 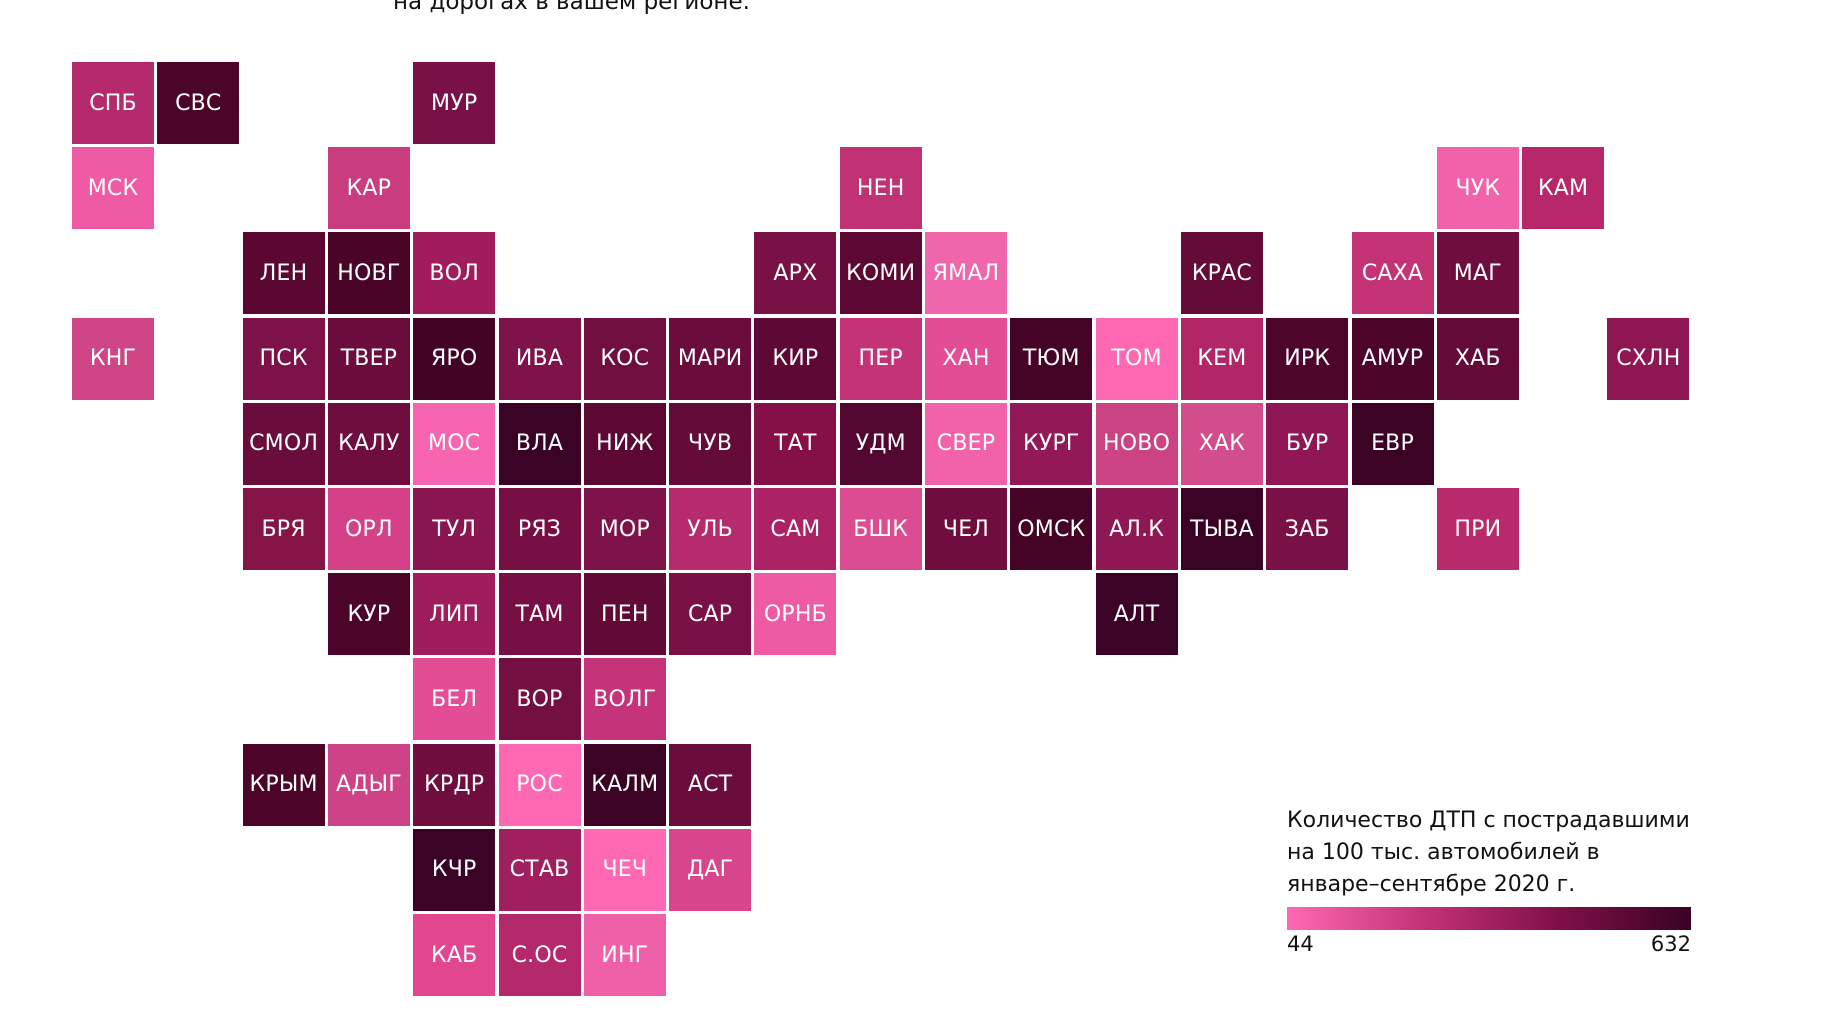 I want to click on region-tile: ЛЕН, so click(x=283, y=273).